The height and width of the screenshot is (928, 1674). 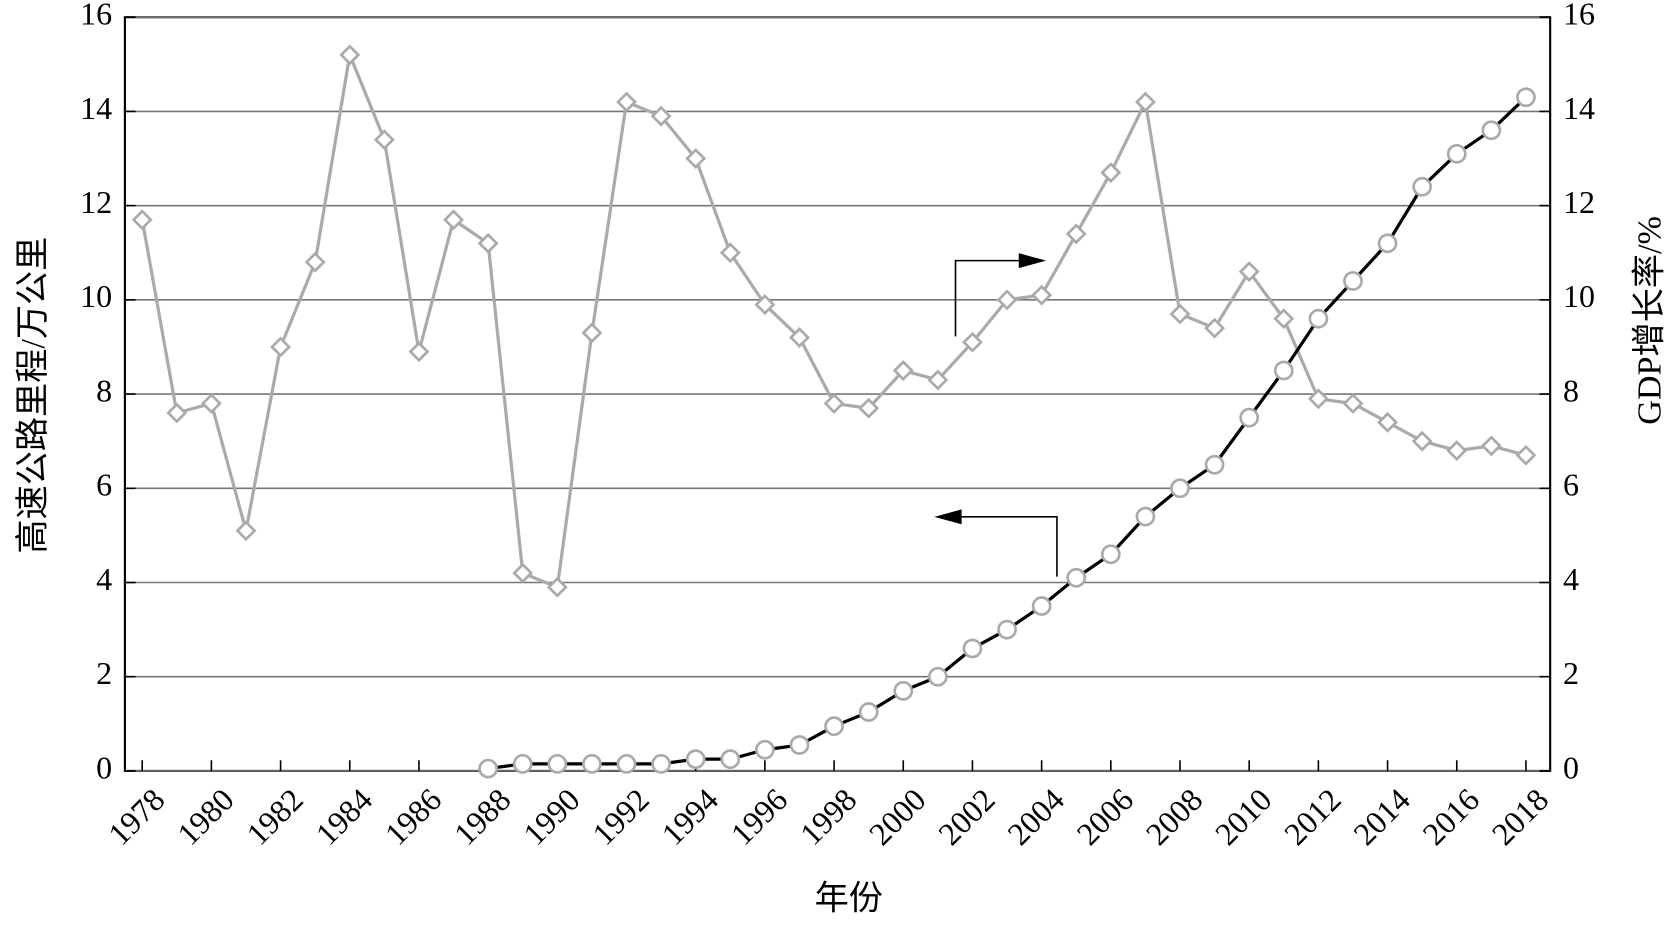 What do you see at coordinates (1571, 390) in the screenshot?
I see `y2-tick-label: 8` at bounding box center [1571, 390].